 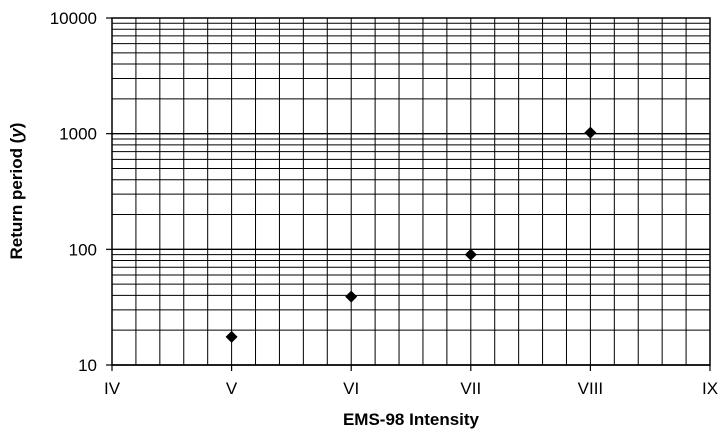 What do you see at coordinates (87, 365) in the screenshot?
I see `y-tick-label: 10` at bounding box center [87, 365].